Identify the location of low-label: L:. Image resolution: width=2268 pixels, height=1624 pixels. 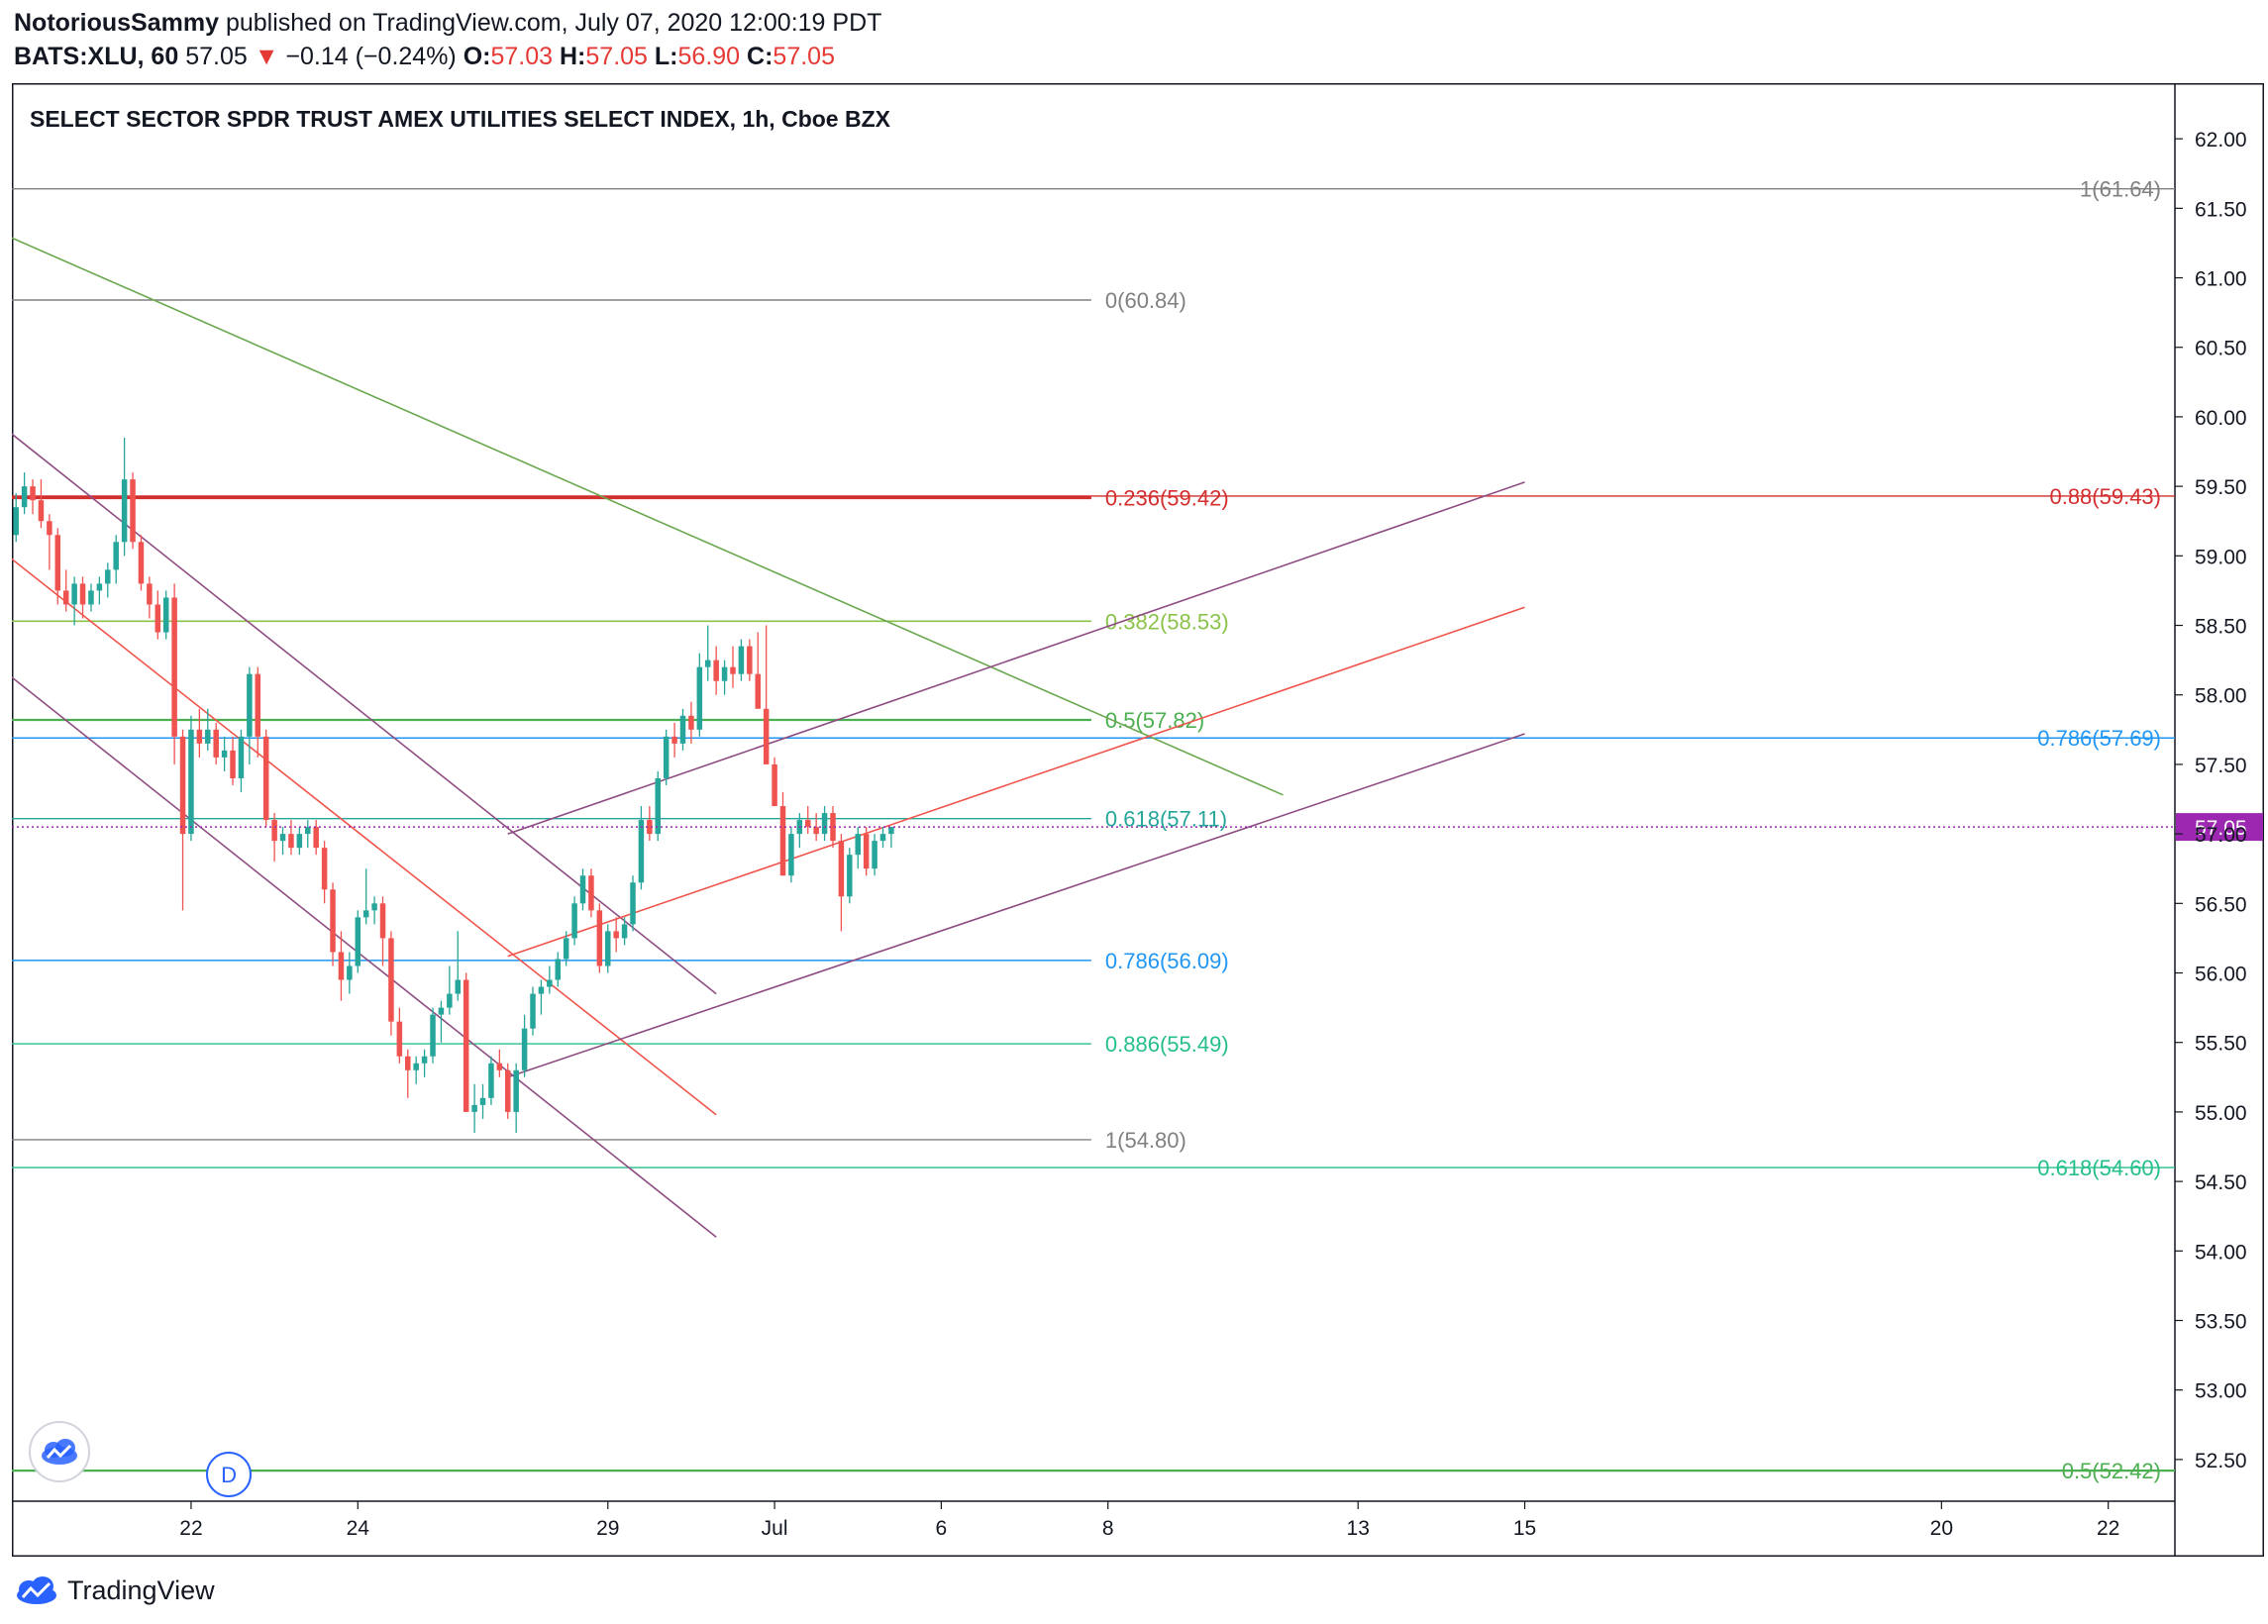
(666, 56).